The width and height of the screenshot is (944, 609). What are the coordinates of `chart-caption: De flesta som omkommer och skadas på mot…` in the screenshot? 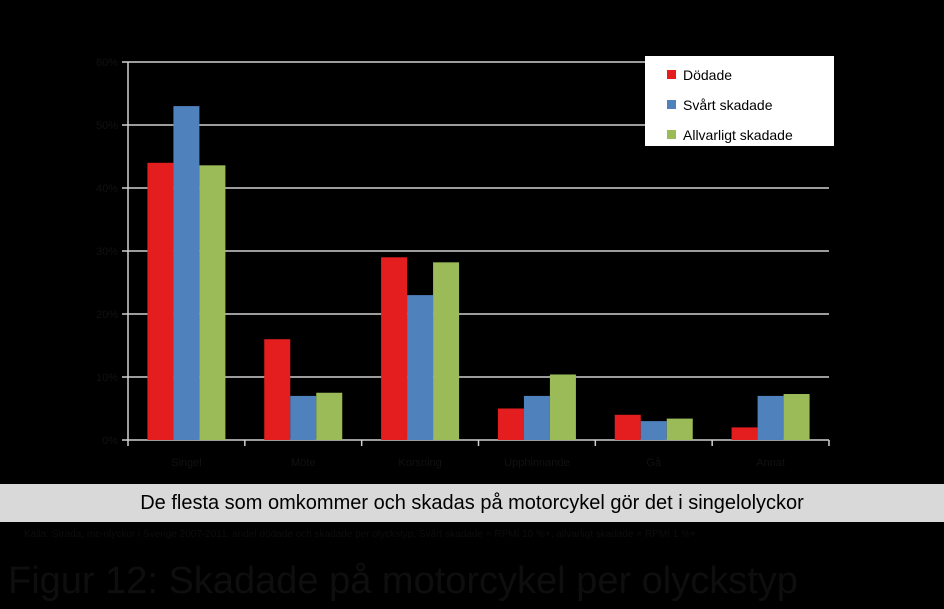 It's located at (472, 502).